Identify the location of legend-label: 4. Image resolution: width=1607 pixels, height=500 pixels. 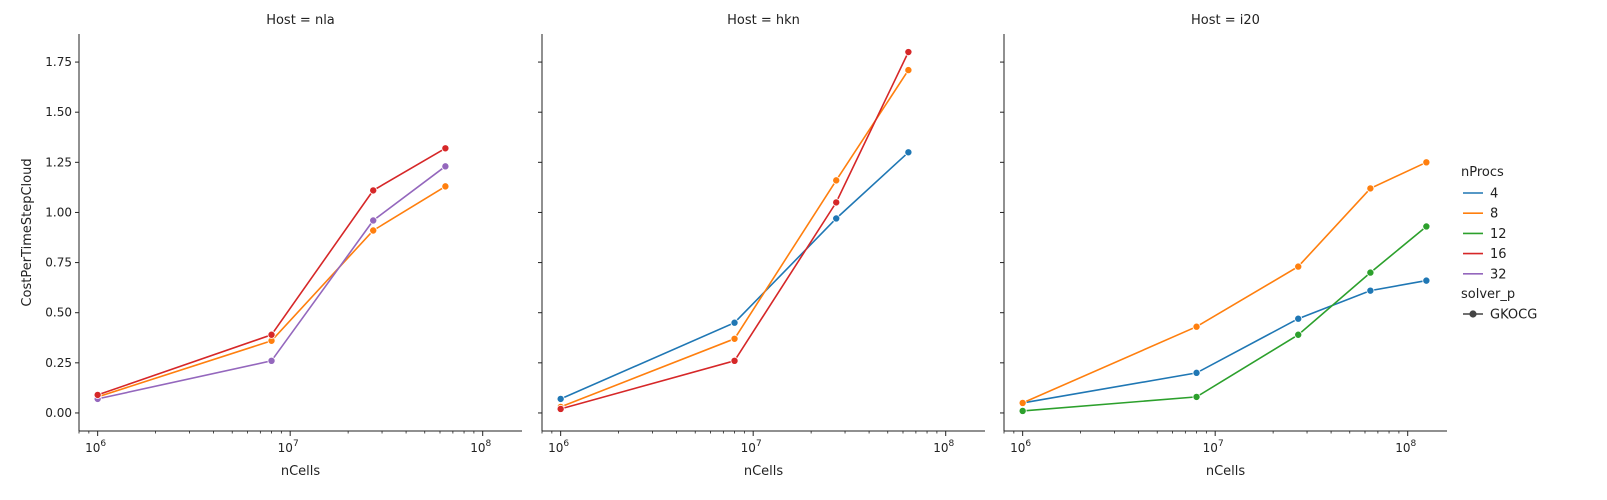
(1494, 194).